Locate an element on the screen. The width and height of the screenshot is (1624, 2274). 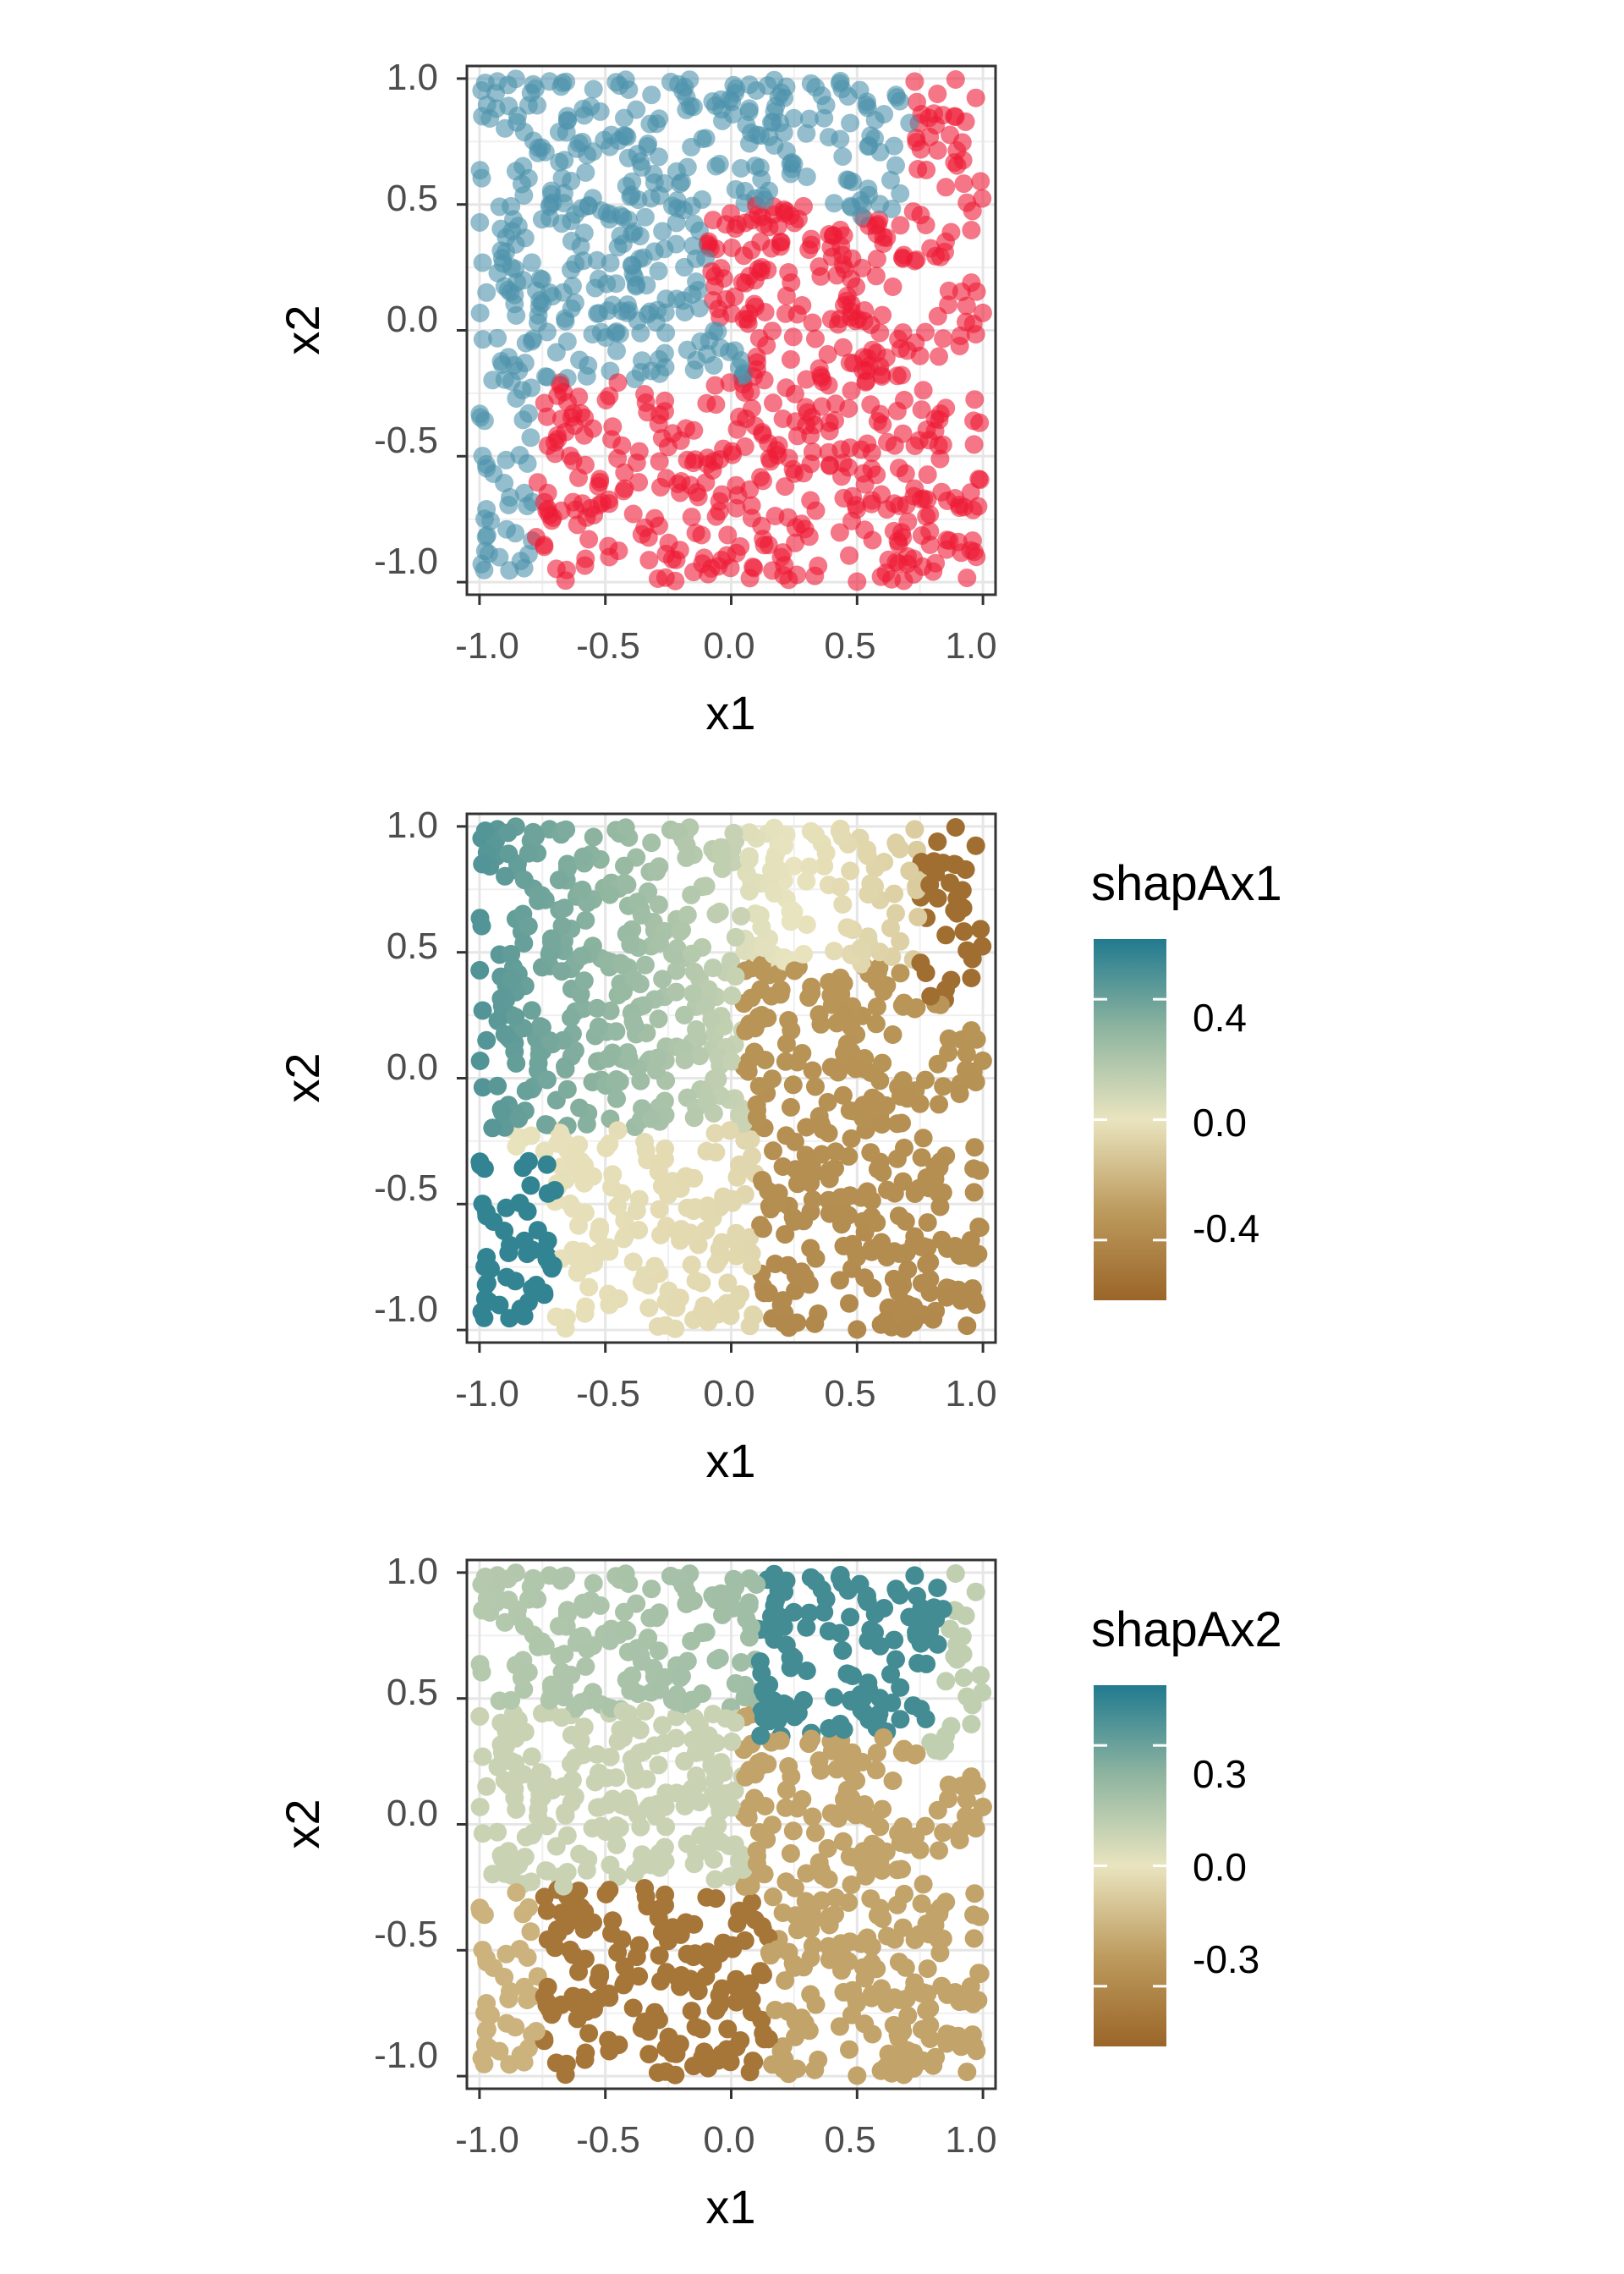
y-axis-title: x2 is located at coordinates (302, 1077).